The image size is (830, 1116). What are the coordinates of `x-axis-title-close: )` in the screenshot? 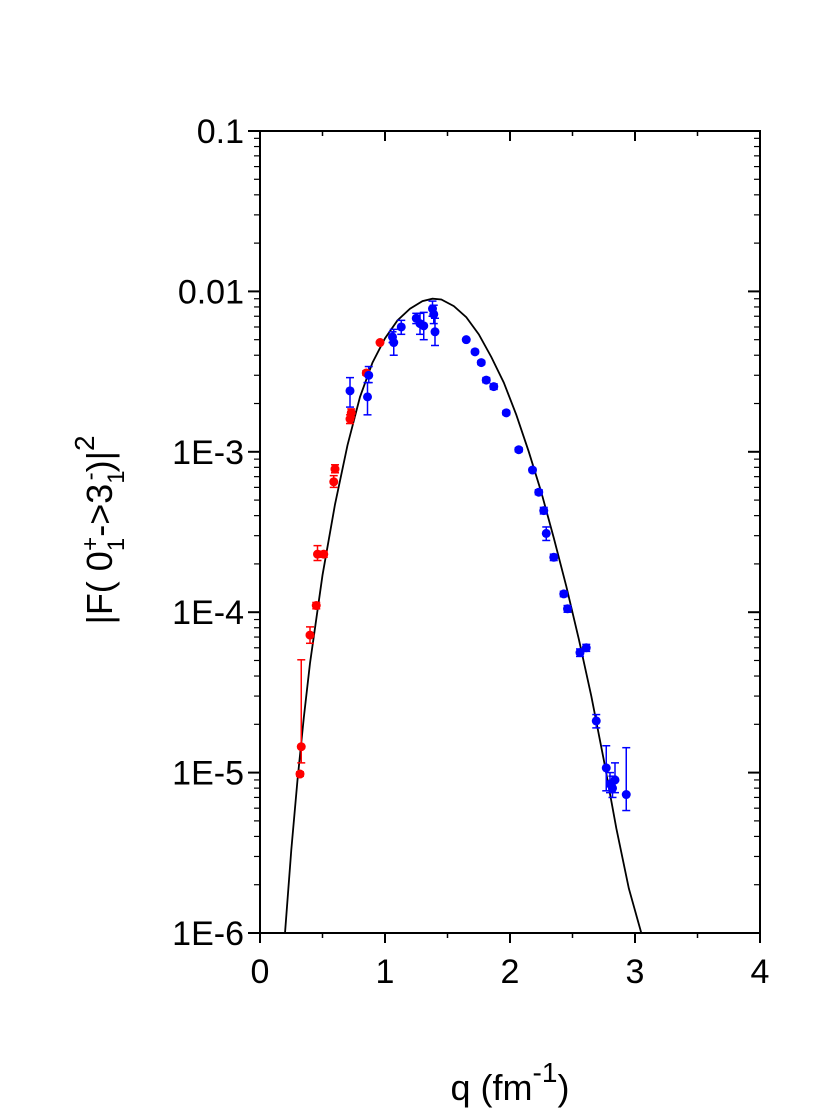 It's located at (563, 1087).